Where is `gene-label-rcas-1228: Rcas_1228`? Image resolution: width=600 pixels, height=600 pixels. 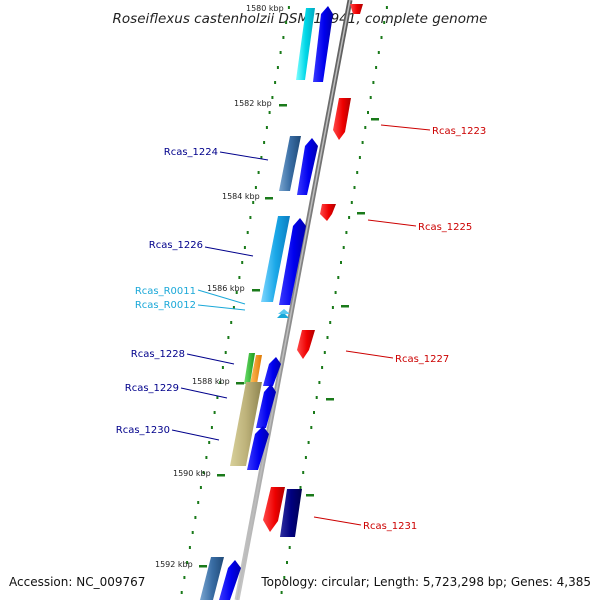 gene-label-rcas-1228: Rcas_1228 is located at coordinates (158, 354).